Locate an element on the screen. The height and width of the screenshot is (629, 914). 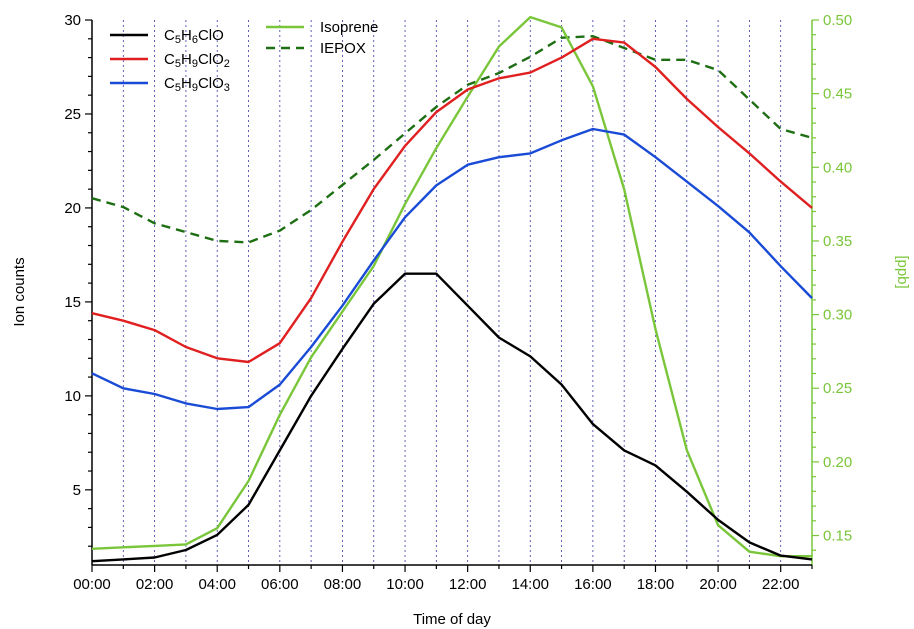
right-tick-label: 0.15 is located at coordinates (837, 536).